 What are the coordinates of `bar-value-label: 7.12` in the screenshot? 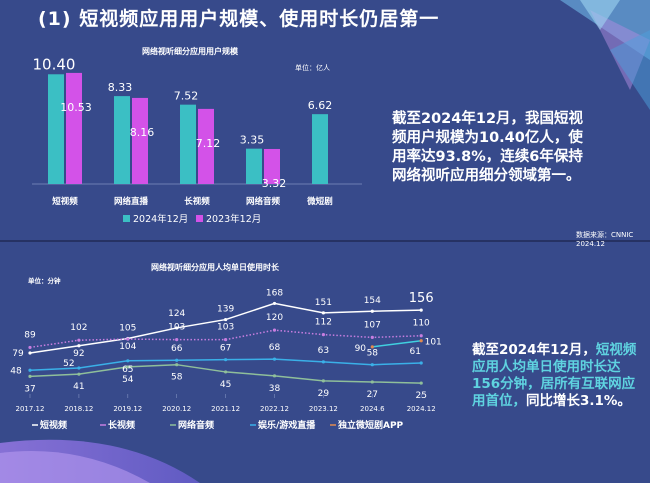 It's located at (208, 143).